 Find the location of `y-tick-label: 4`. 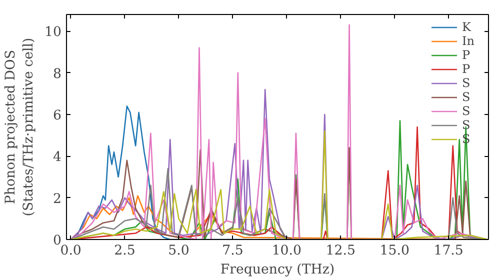

y-tick-label: 4 is located at coordinates (57, 158).